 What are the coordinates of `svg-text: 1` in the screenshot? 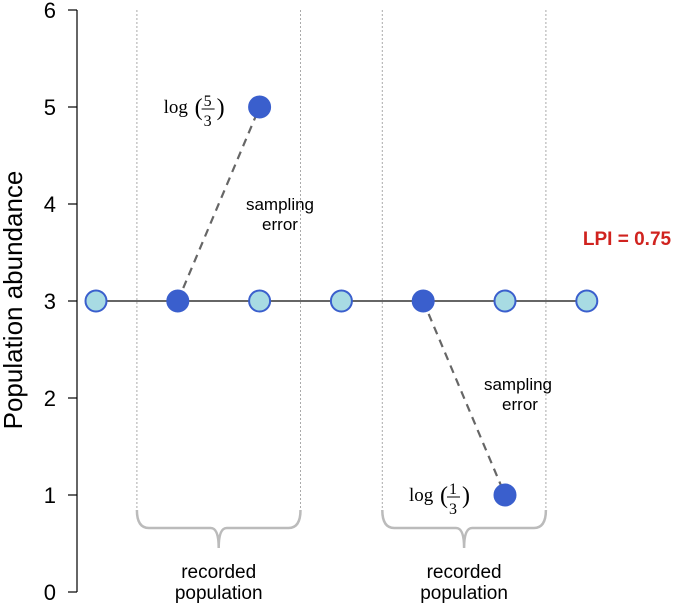 It's located at (453, 489).